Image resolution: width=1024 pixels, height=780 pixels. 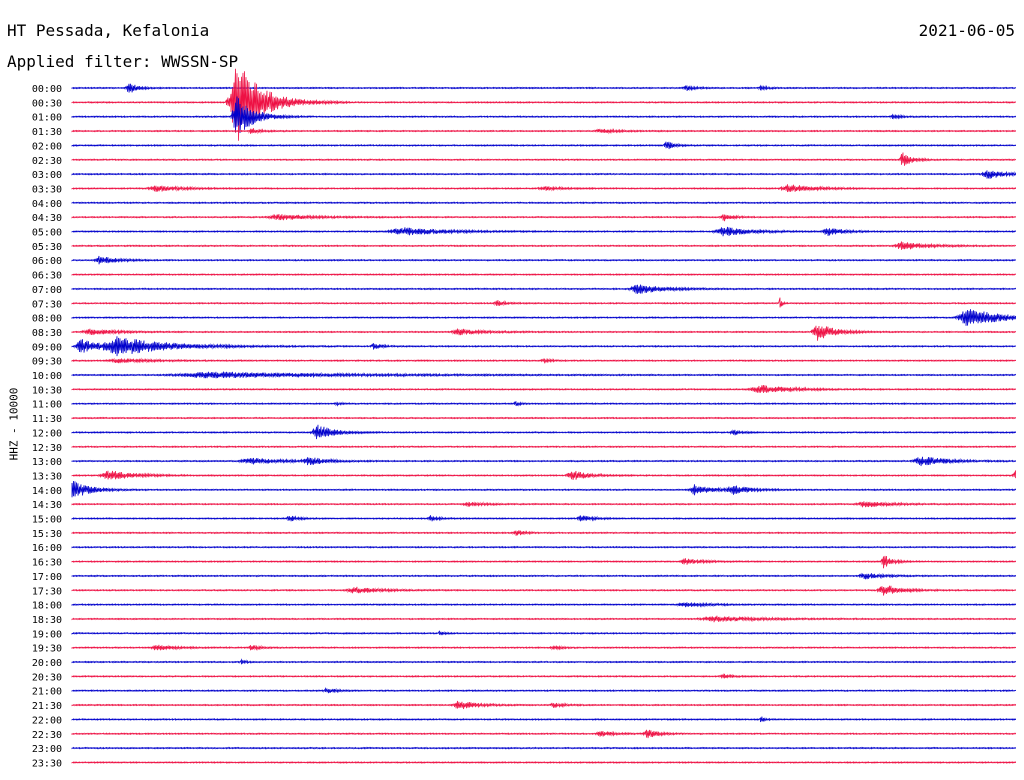 What do you see at coordinates (47, 491) in the screenshot?
I see `row-time-label: 14:00` at bounding box center [47, 491].